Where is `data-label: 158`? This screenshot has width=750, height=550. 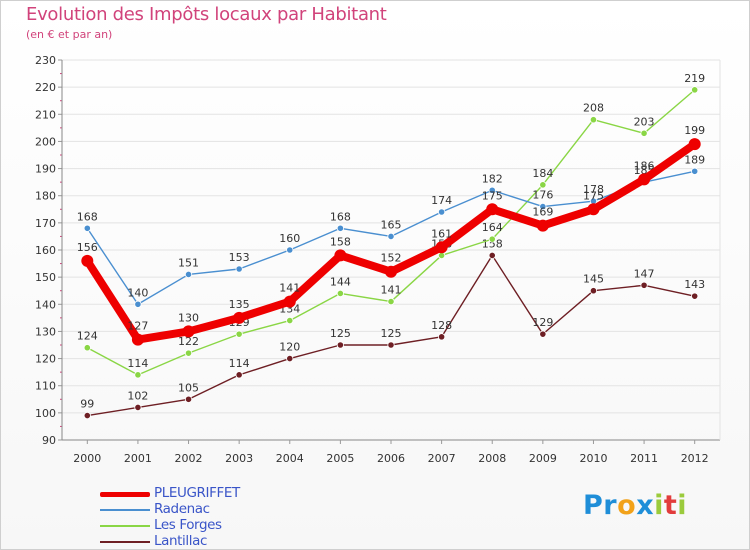
data-label: 158 is located at coordinates (340, 241).